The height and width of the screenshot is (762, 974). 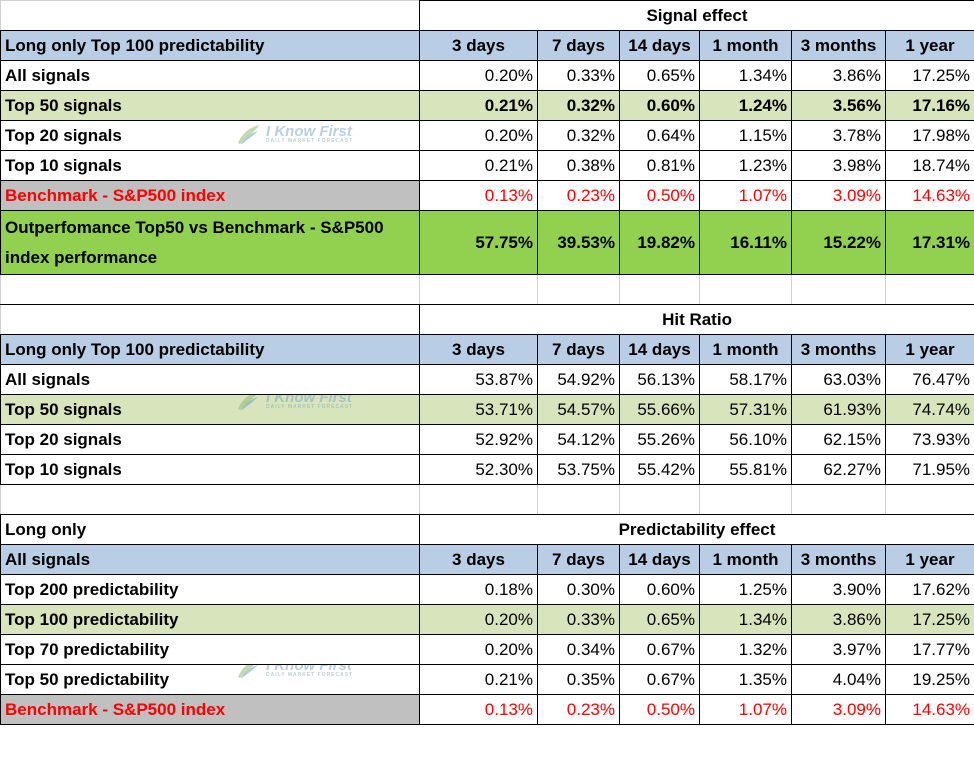 What do you see at coordinates (929, 409) in the screenshot?
I see `value-cell: 74.74%` at bounding box center [929, 409].